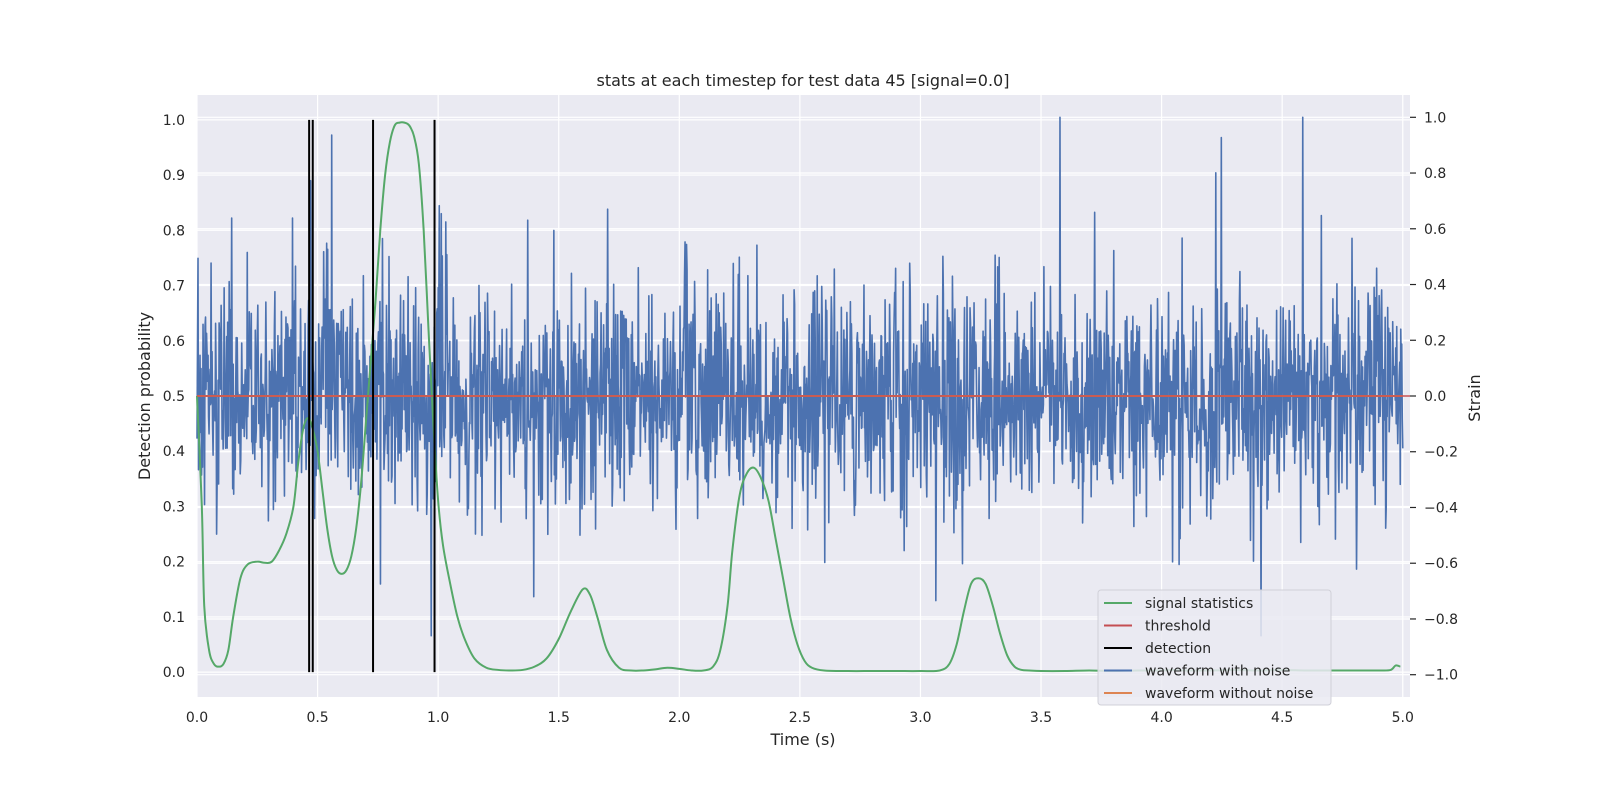  What do you see at coordinates (1435, 286) in the screenshot?
I see `y2-tick-label: 0.4` at bounding box center [1435, 286].